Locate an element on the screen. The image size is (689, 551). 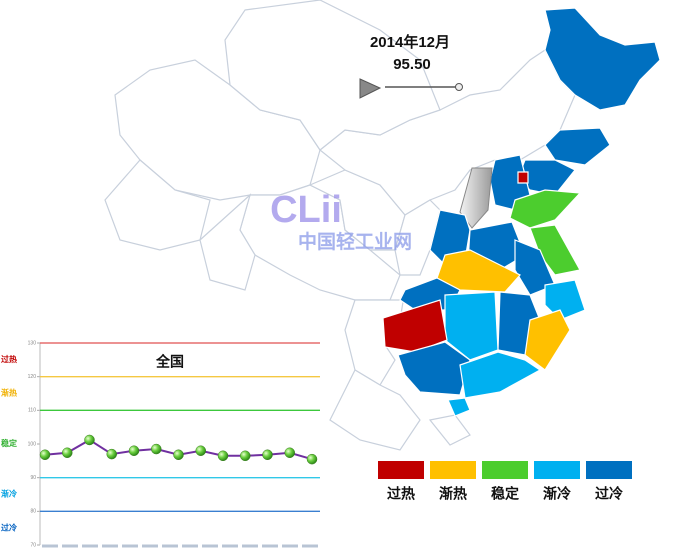
band-label: 过冷 is located at coordinates (9, 527).